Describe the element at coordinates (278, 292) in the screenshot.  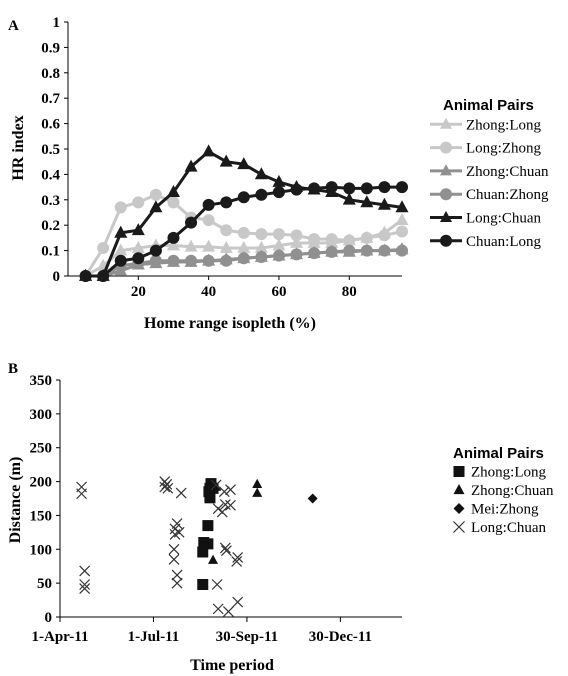
I see `panel-a-xtick-label: 60` at that location.